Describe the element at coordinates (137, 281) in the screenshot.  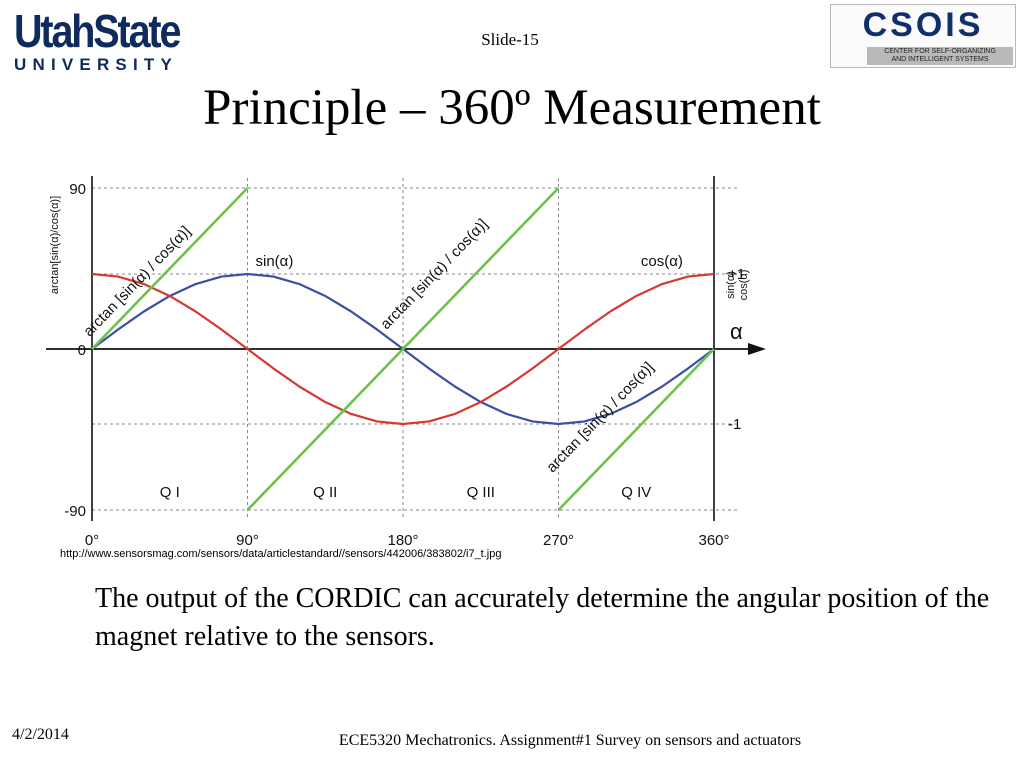
I see `arctan-label-0: arctan [sin(α) / cos(α)]` at that location.